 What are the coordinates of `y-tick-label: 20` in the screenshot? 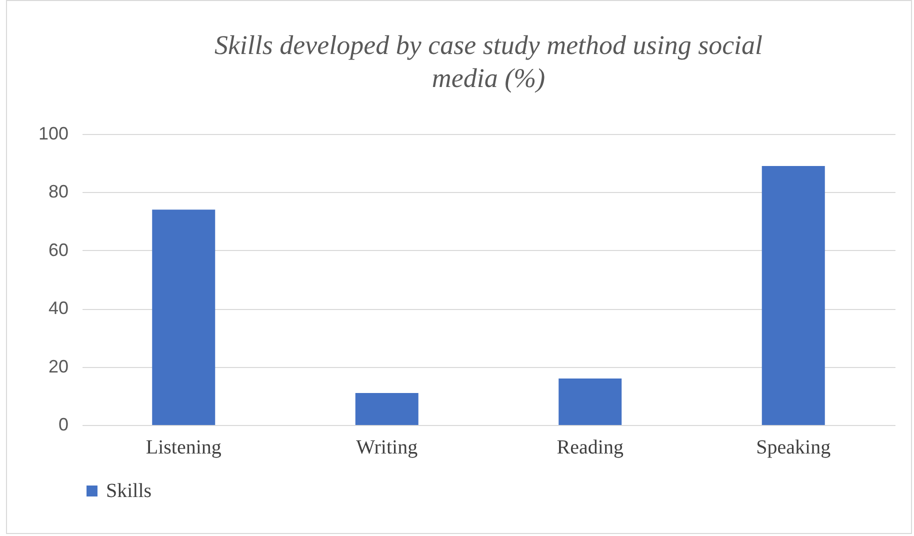 It's located at (58, 366).